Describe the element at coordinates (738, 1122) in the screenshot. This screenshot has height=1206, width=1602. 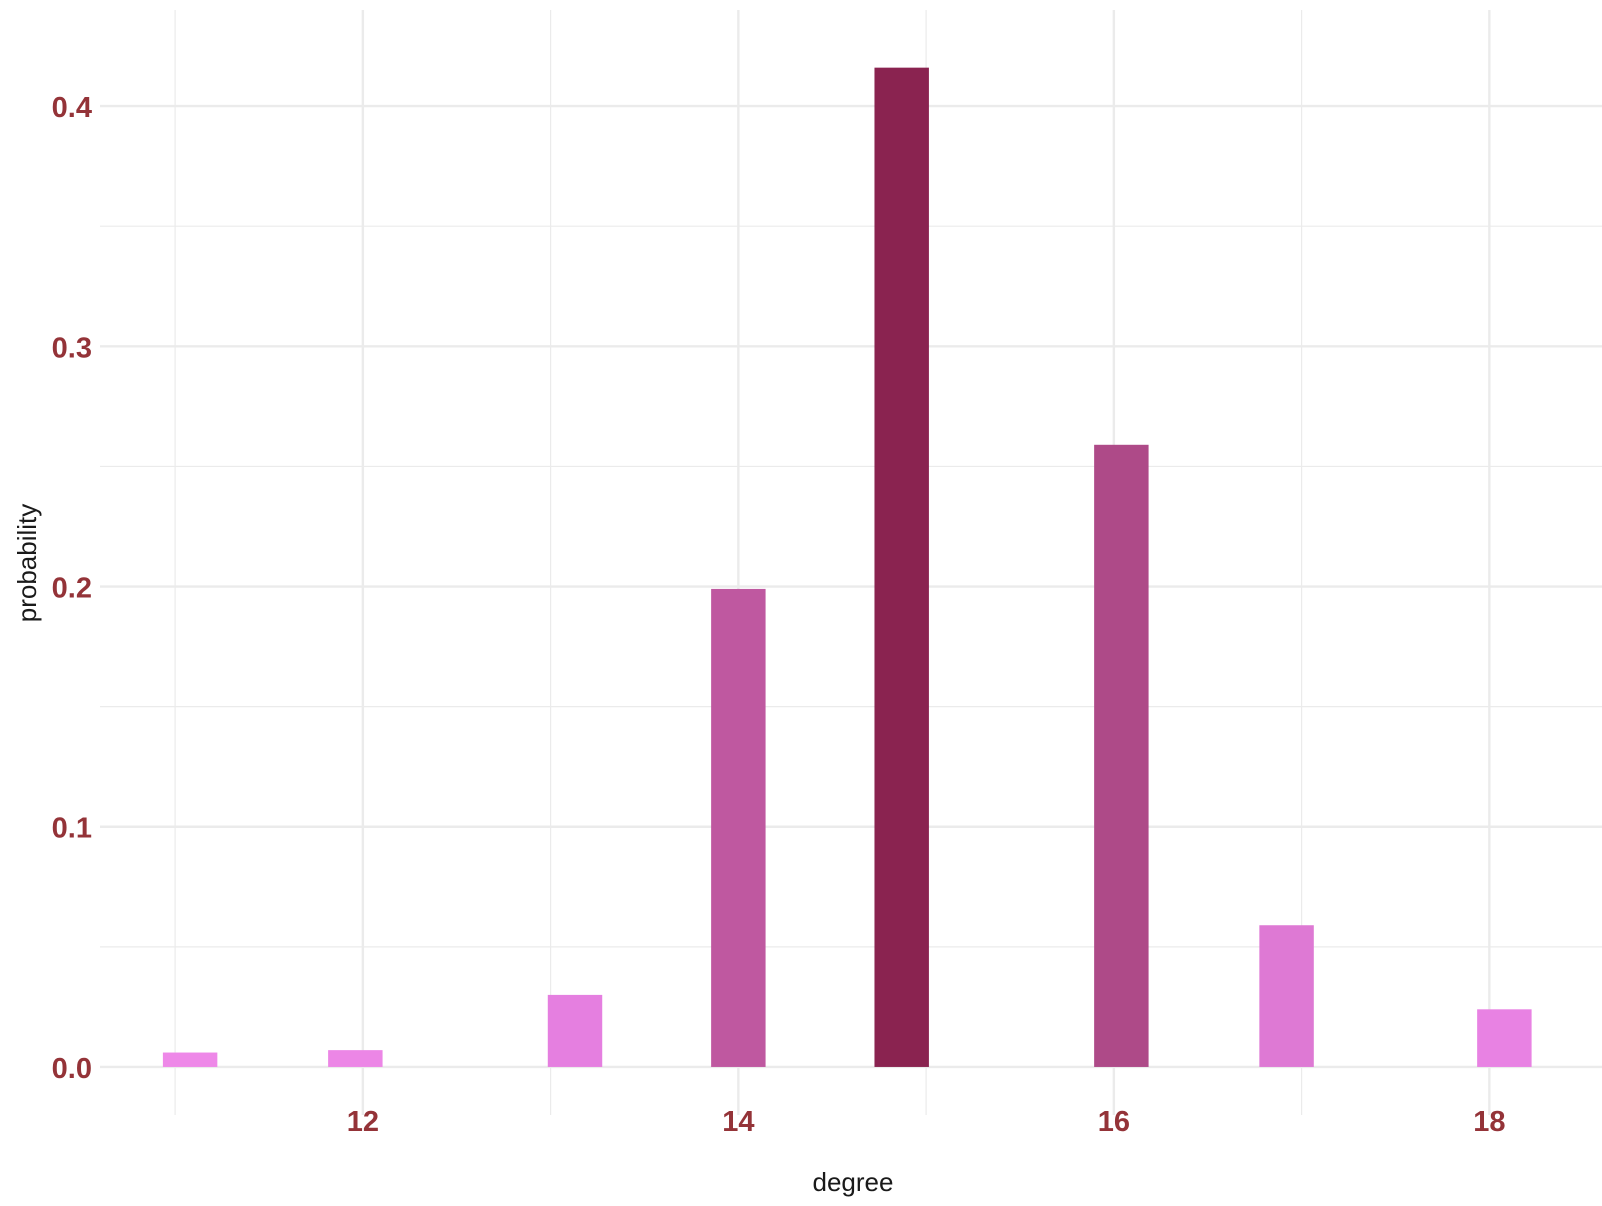
I see `x-tick-label: 14` at that location.